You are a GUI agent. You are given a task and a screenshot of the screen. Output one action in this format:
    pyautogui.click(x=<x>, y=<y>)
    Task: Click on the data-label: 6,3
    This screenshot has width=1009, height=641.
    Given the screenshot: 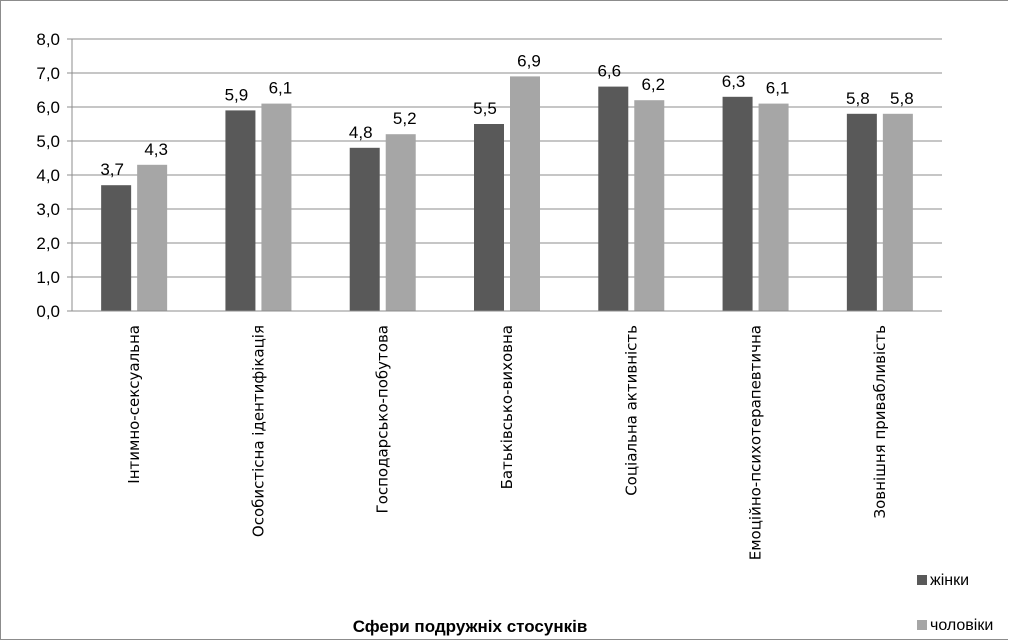 What is the action you would take?
    pyautogui.click(x=734, y=81)
    